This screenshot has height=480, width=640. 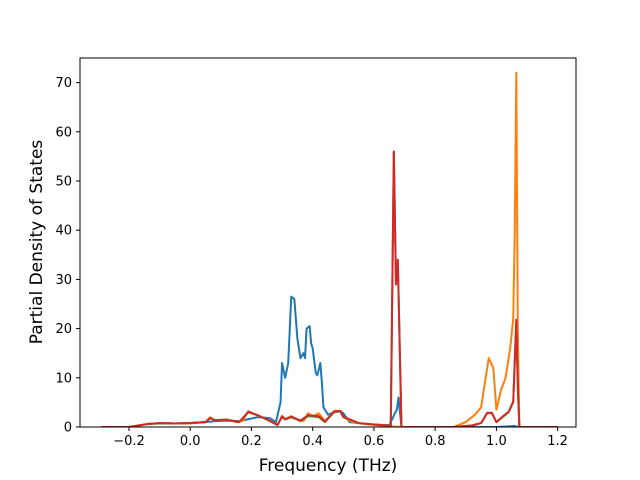 What do you see at coordinates (190, 441) in the screenshot?
I see `x-tick-label: 0.0` at bounding box center [190, 441].